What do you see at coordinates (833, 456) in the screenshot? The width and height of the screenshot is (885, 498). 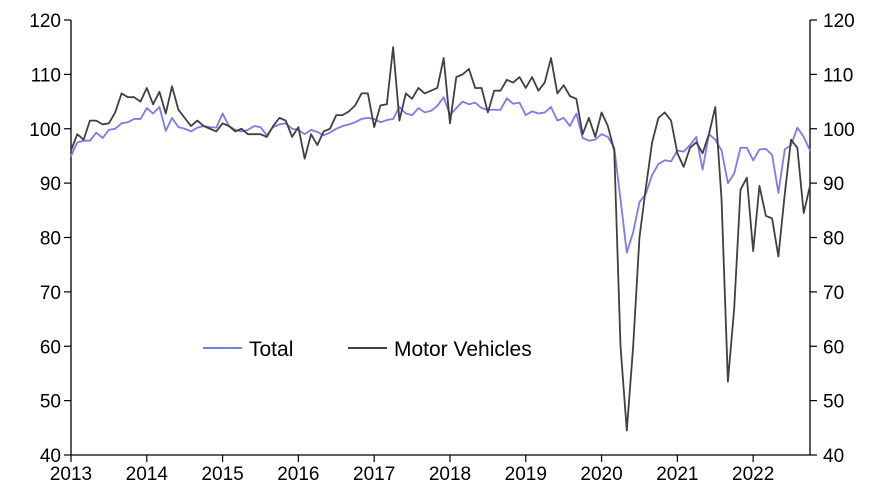 I see `y-tick-label-right: 40` at bounding box center [833, 456].